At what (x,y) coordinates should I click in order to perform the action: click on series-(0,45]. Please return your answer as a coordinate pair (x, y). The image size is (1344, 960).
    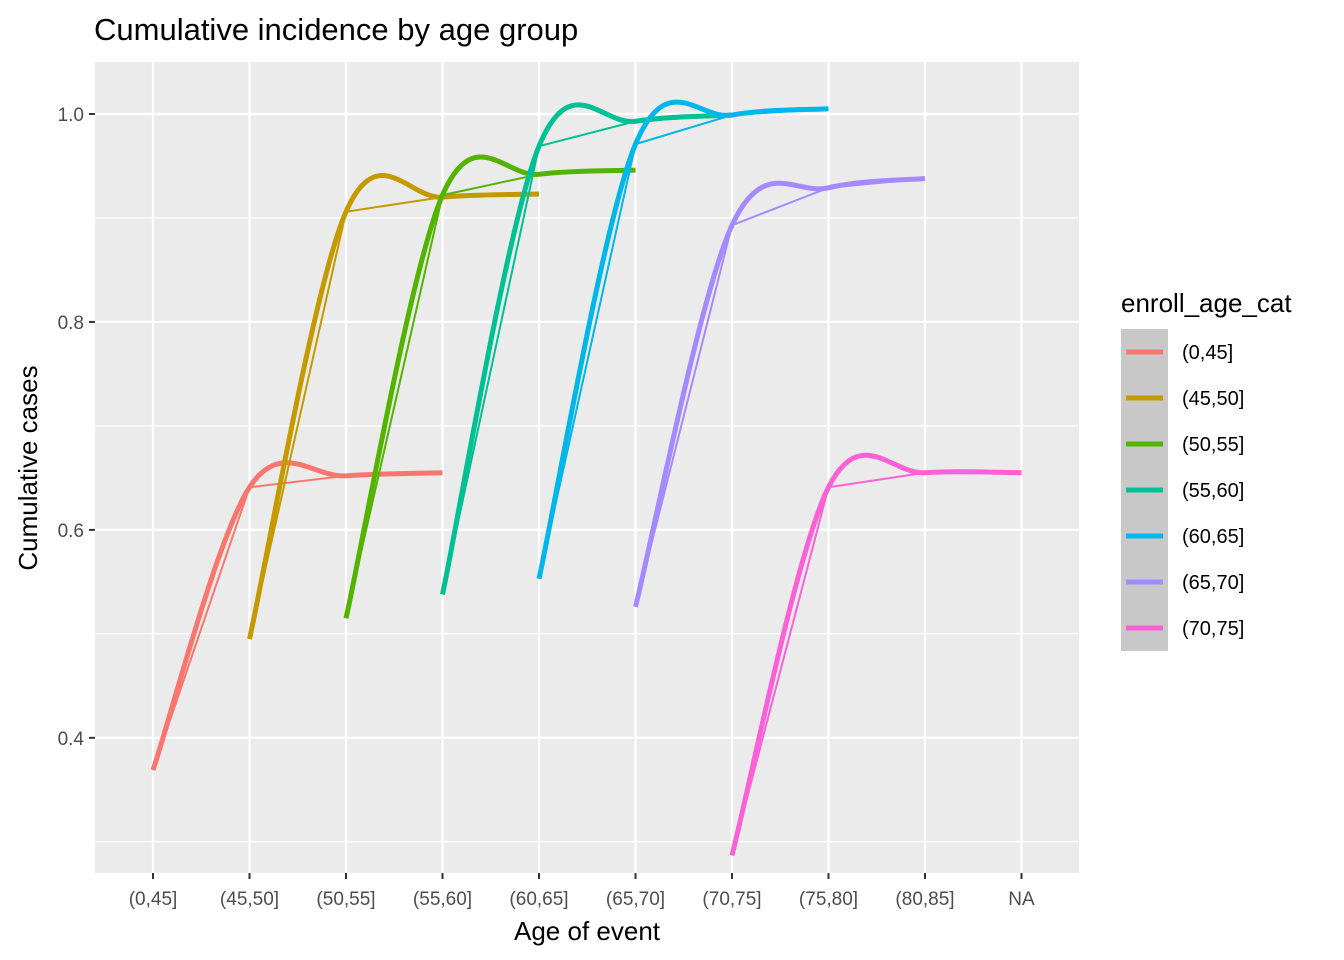
    Looking at the image, I should click on (296, 615).